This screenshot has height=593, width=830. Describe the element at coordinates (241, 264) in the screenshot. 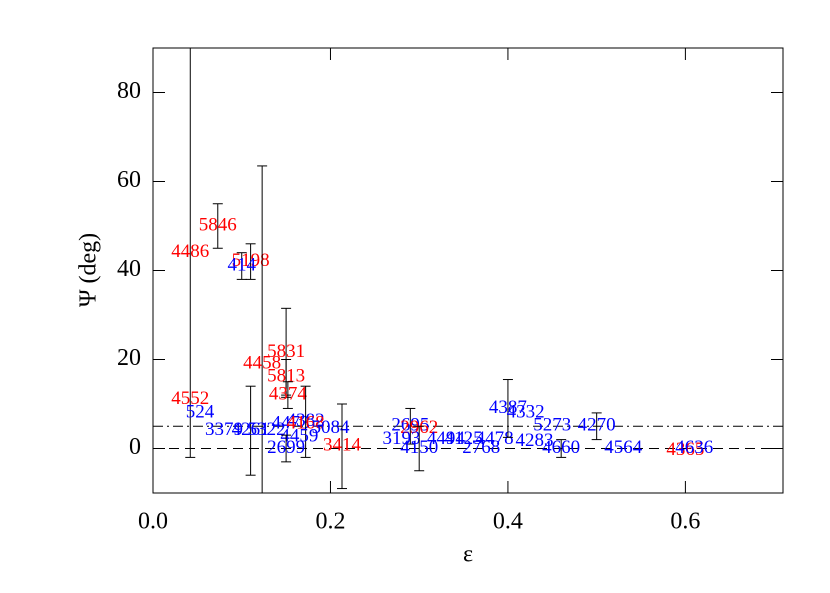

I see `point-label: 414` at that location.